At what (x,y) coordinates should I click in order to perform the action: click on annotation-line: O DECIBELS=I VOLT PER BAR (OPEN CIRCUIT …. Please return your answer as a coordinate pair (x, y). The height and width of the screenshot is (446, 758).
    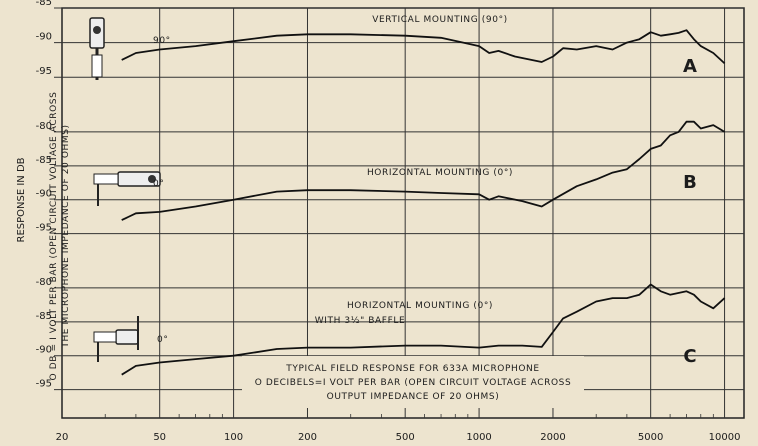
    Looking at the image, I should click on (413, 383).